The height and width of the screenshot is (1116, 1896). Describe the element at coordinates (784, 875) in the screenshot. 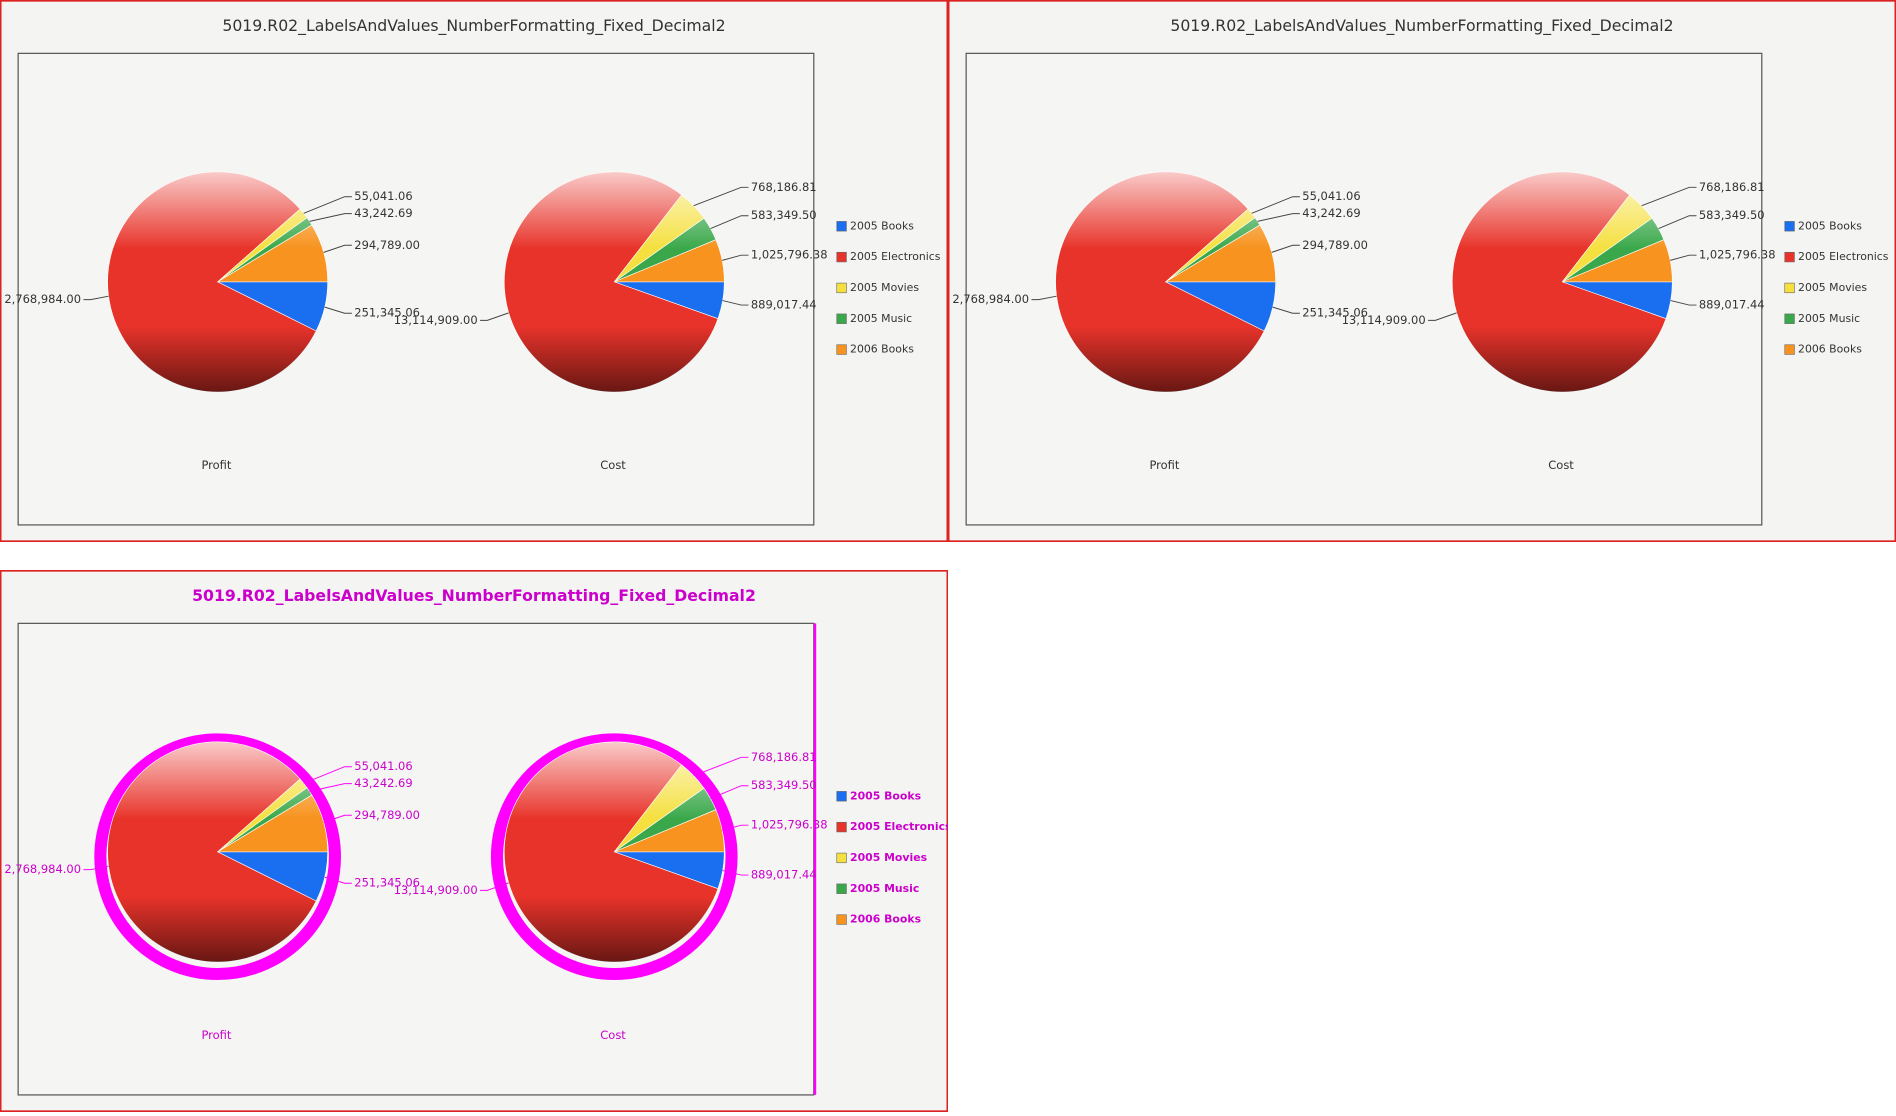

I see `value-label: 889,017.44` at that location.